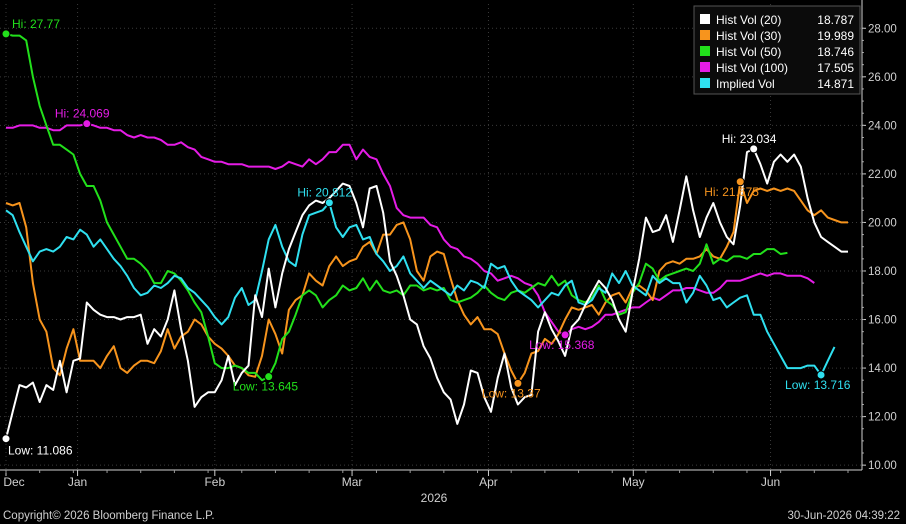 The image size is (906, 524). What do you see at coordinates (835, 68) in the screenshot?
I see `legend-value: 17.505` at bounding box center [835, 68].